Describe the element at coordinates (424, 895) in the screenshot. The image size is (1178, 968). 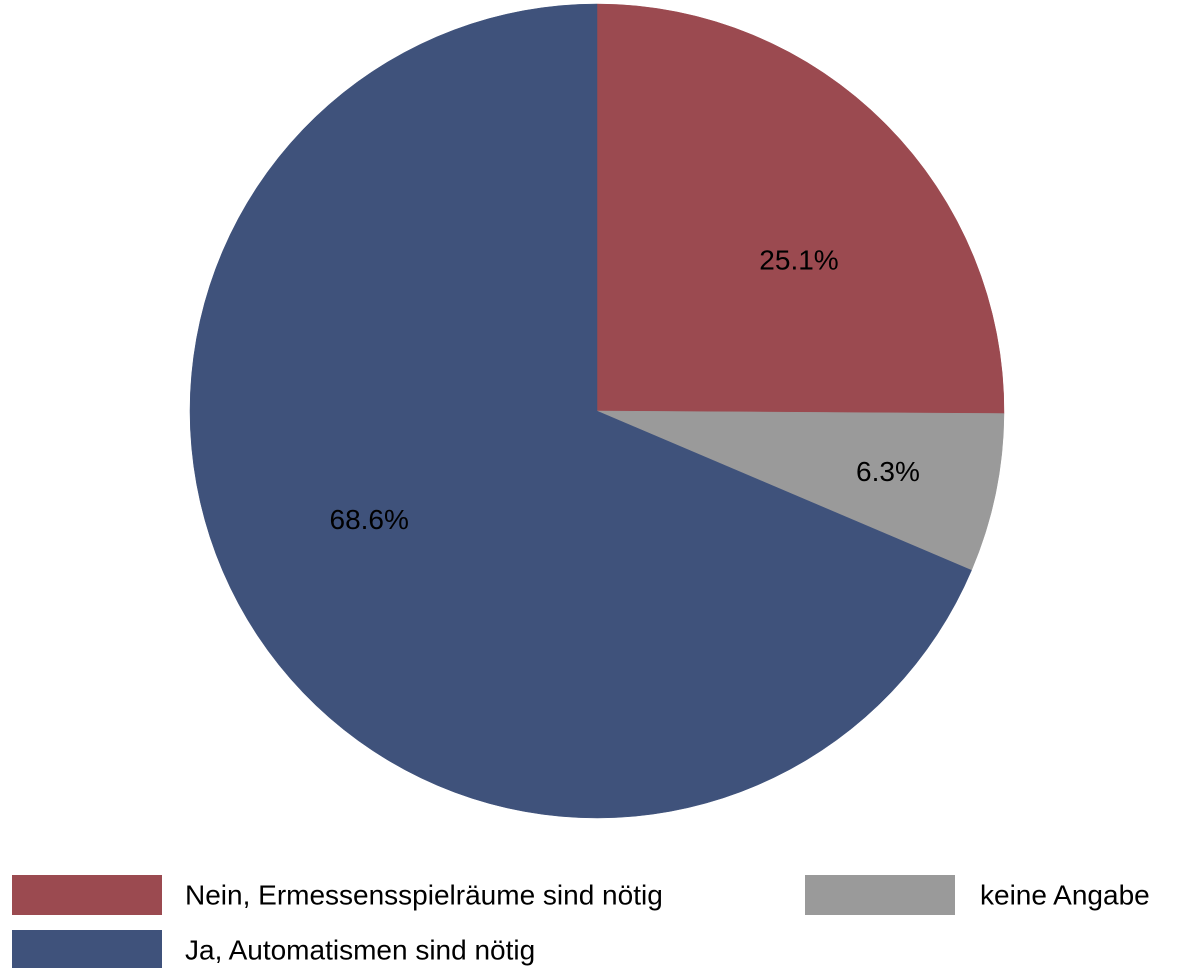
I see `legend-label-1: Nein, Ermessensspielräume sind nötig` at that location.